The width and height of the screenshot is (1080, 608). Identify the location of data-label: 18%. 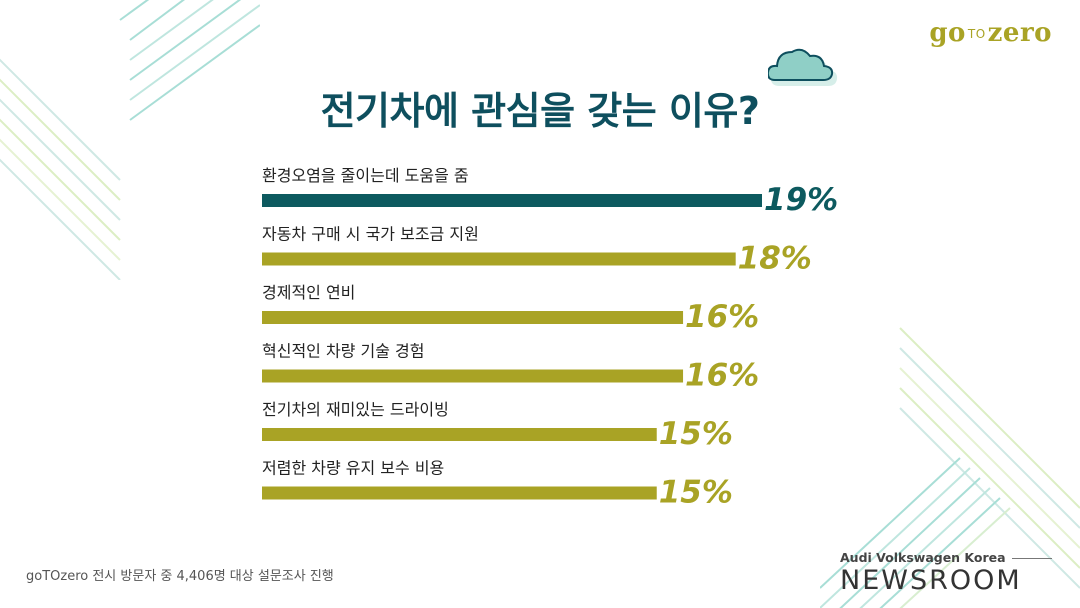
(775, 259).